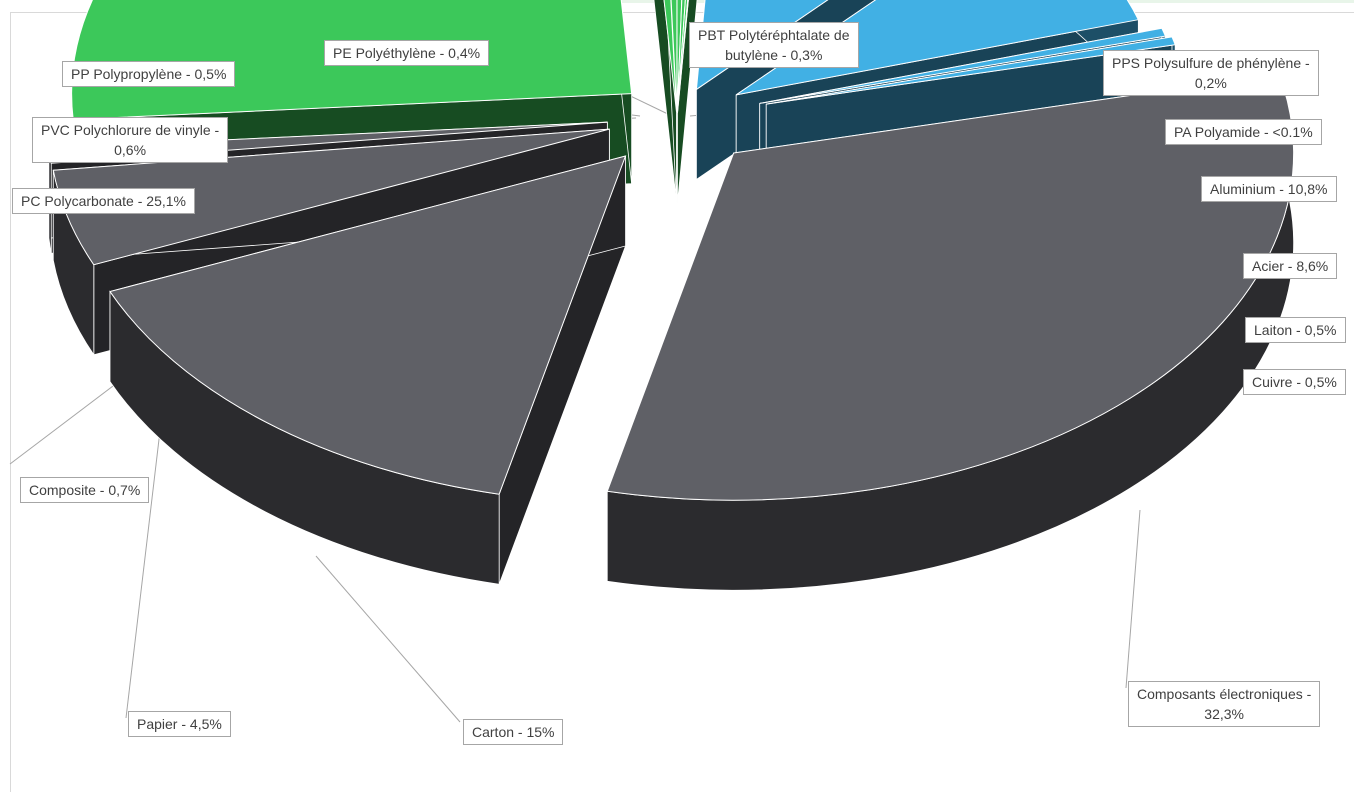 The width and height of the screenshot is (1354, 792). Describe the element at coordinates (179, 724) in the screenshot. I see `label-papier: Papier - 4,5%` at that location.